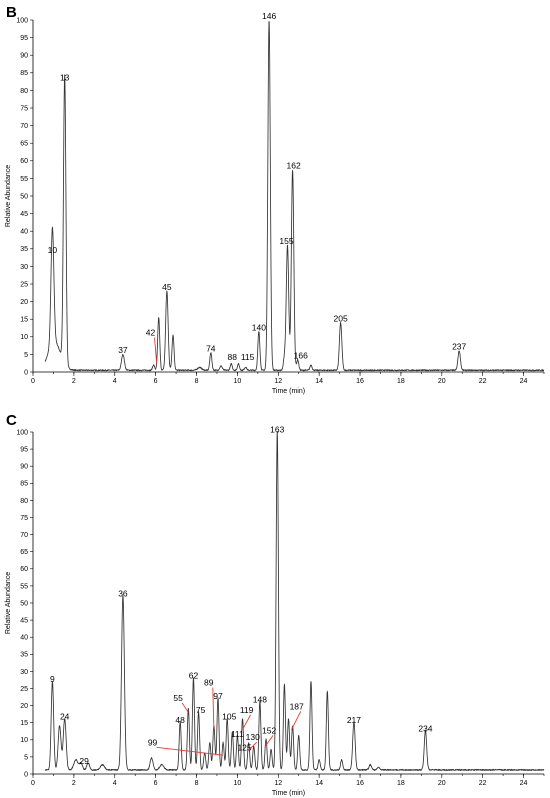 Image resolution: width=550 pixels, height=798 pixels. What do you see at coordinates (233, 357) in the screenshot?
I see `peak-label: 88` at bounding box center [233, 357].